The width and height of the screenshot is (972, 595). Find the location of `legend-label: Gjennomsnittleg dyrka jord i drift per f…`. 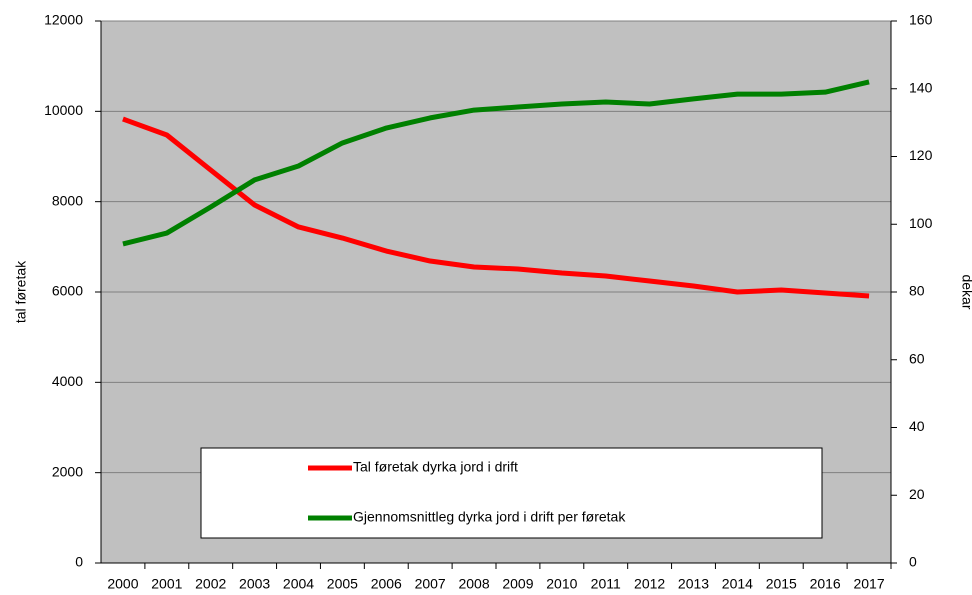

legend-label: Gjennomsnittleg dyrka jord i drift per f… is located at coordinates (489, 517).